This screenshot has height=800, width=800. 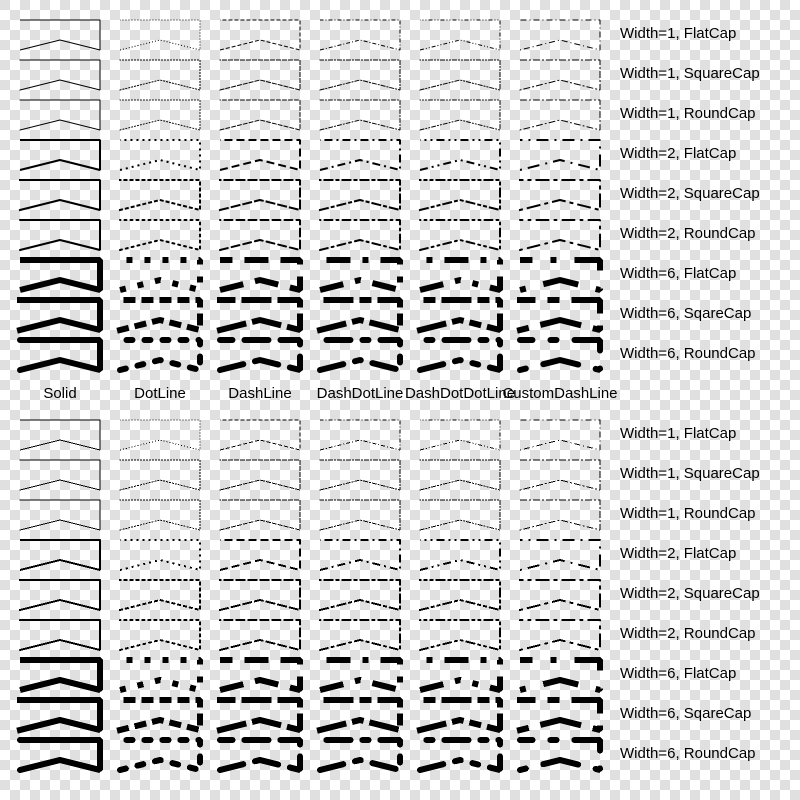 I want to click on column-label: DashDotLine, so click(x=360, y=393).